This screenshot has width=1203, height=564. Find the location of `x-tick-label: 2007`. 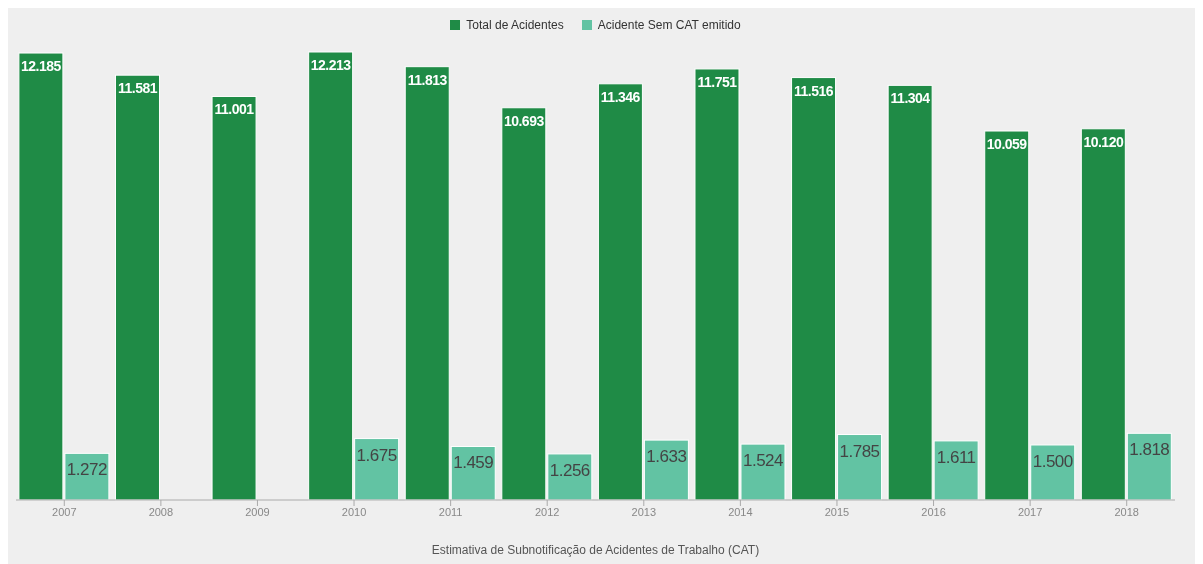

x-tick-label: 2007 is located at coordinates (64, 511).